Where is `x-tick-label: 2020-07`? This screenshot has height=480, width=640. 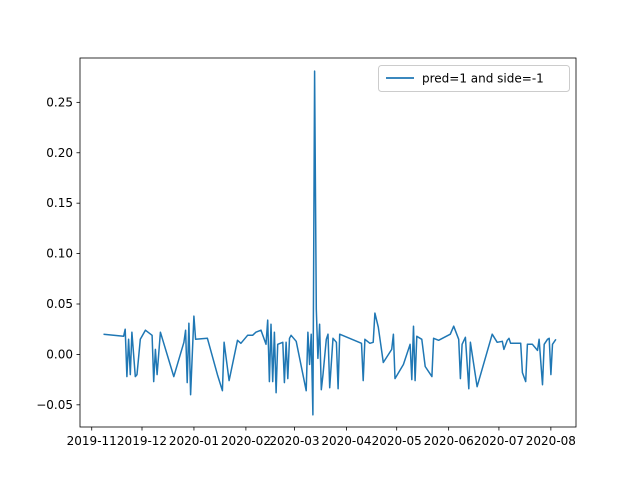 x-tick-label: 2020-07 is located at coordinates (499, 441).